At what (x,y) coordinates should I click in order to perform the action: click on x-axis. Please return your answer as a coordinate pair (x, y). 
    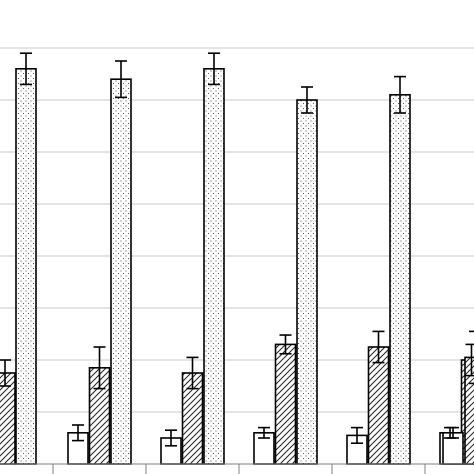
    Looking at the image, I should click on (237, 468).